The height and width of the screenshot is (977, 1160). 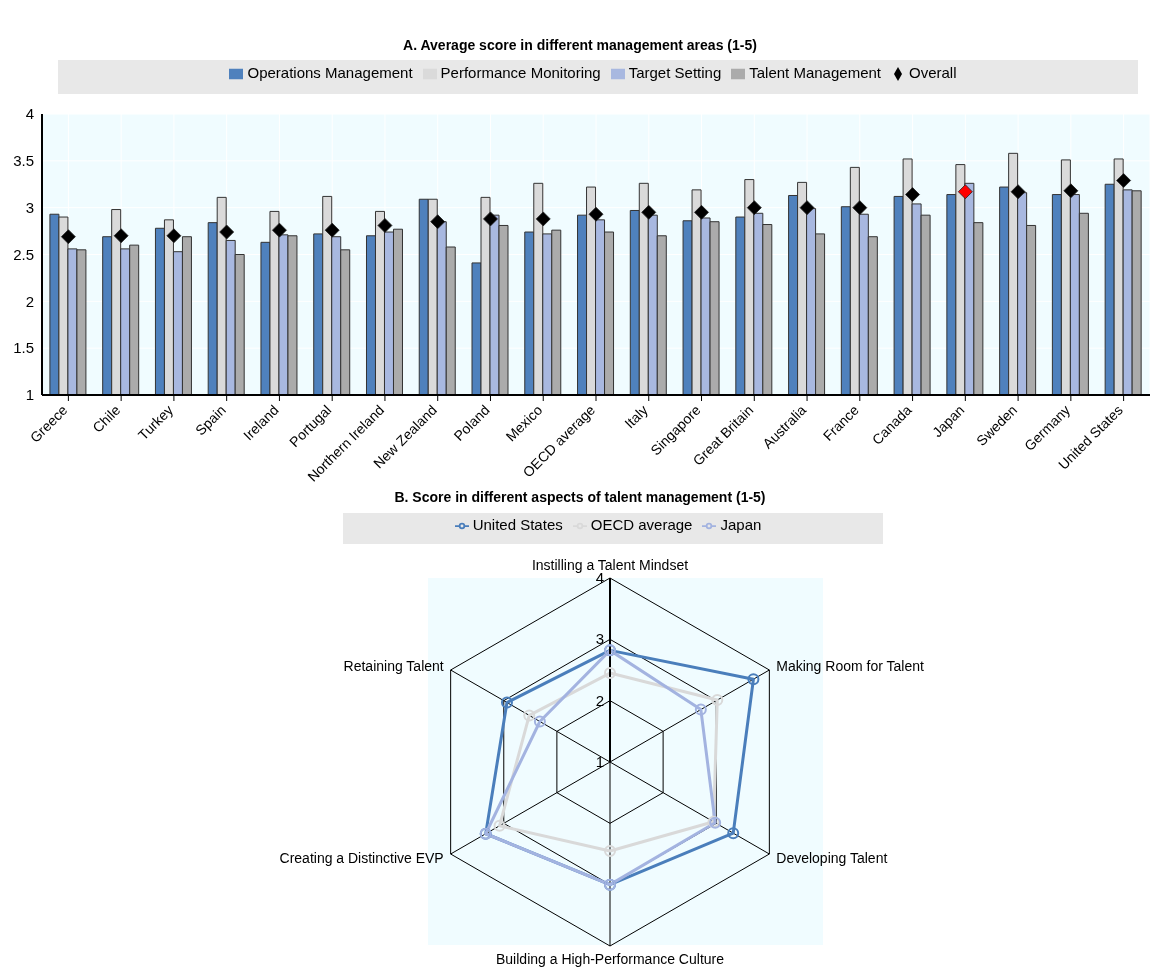 What do you see at coordinates (580, 45) in the screenshot?
I see `chart-title: A. Average score in different management areas (1-5)` at bounding box center [580, 45].